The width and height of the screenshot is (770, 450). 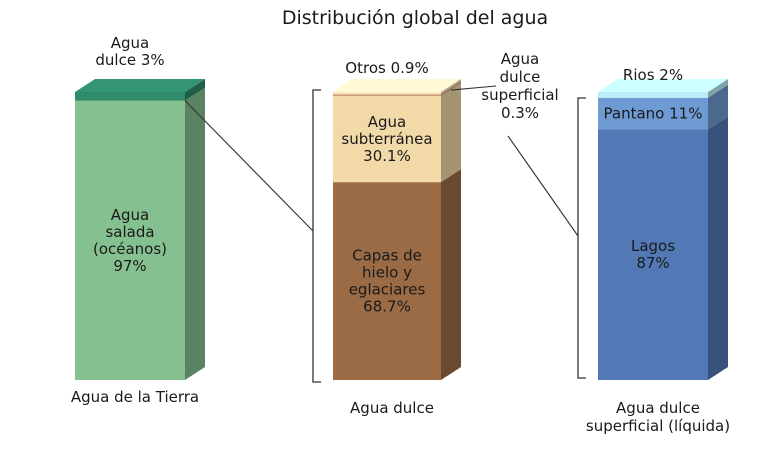 I want to click on segment-label-pantano: Pantano 11%, so click(x=653, y=114).